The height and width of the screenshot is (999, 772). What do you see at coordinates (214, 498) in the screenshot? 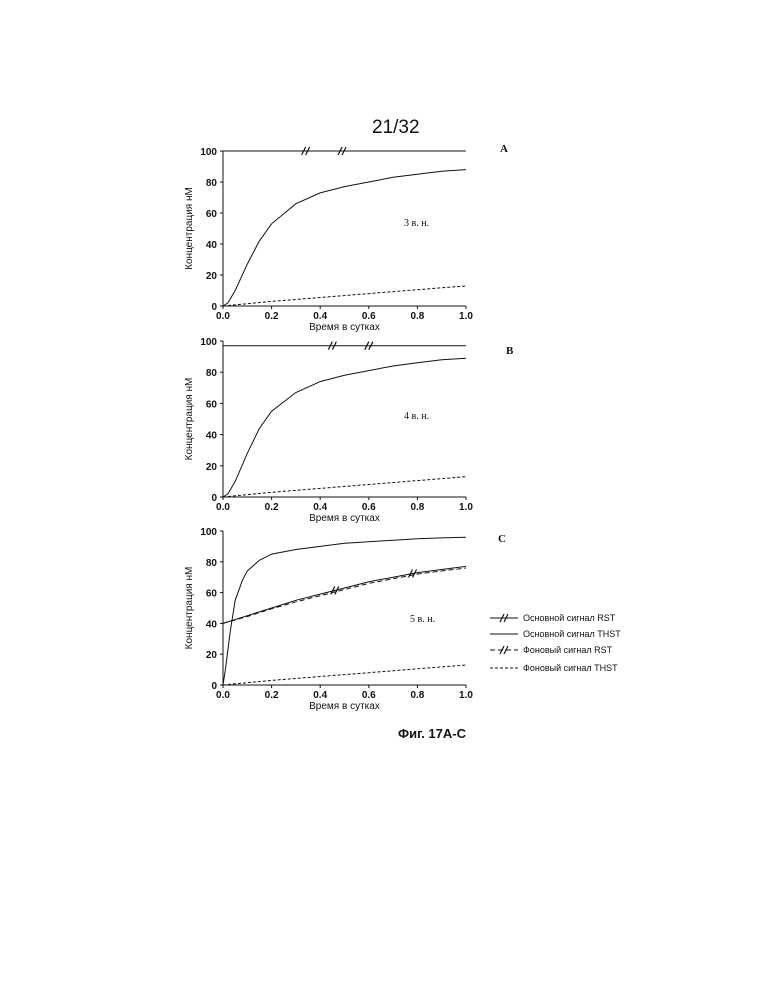
I see `y-tick-label-b-0: 0` at bounding box center [214, 498].